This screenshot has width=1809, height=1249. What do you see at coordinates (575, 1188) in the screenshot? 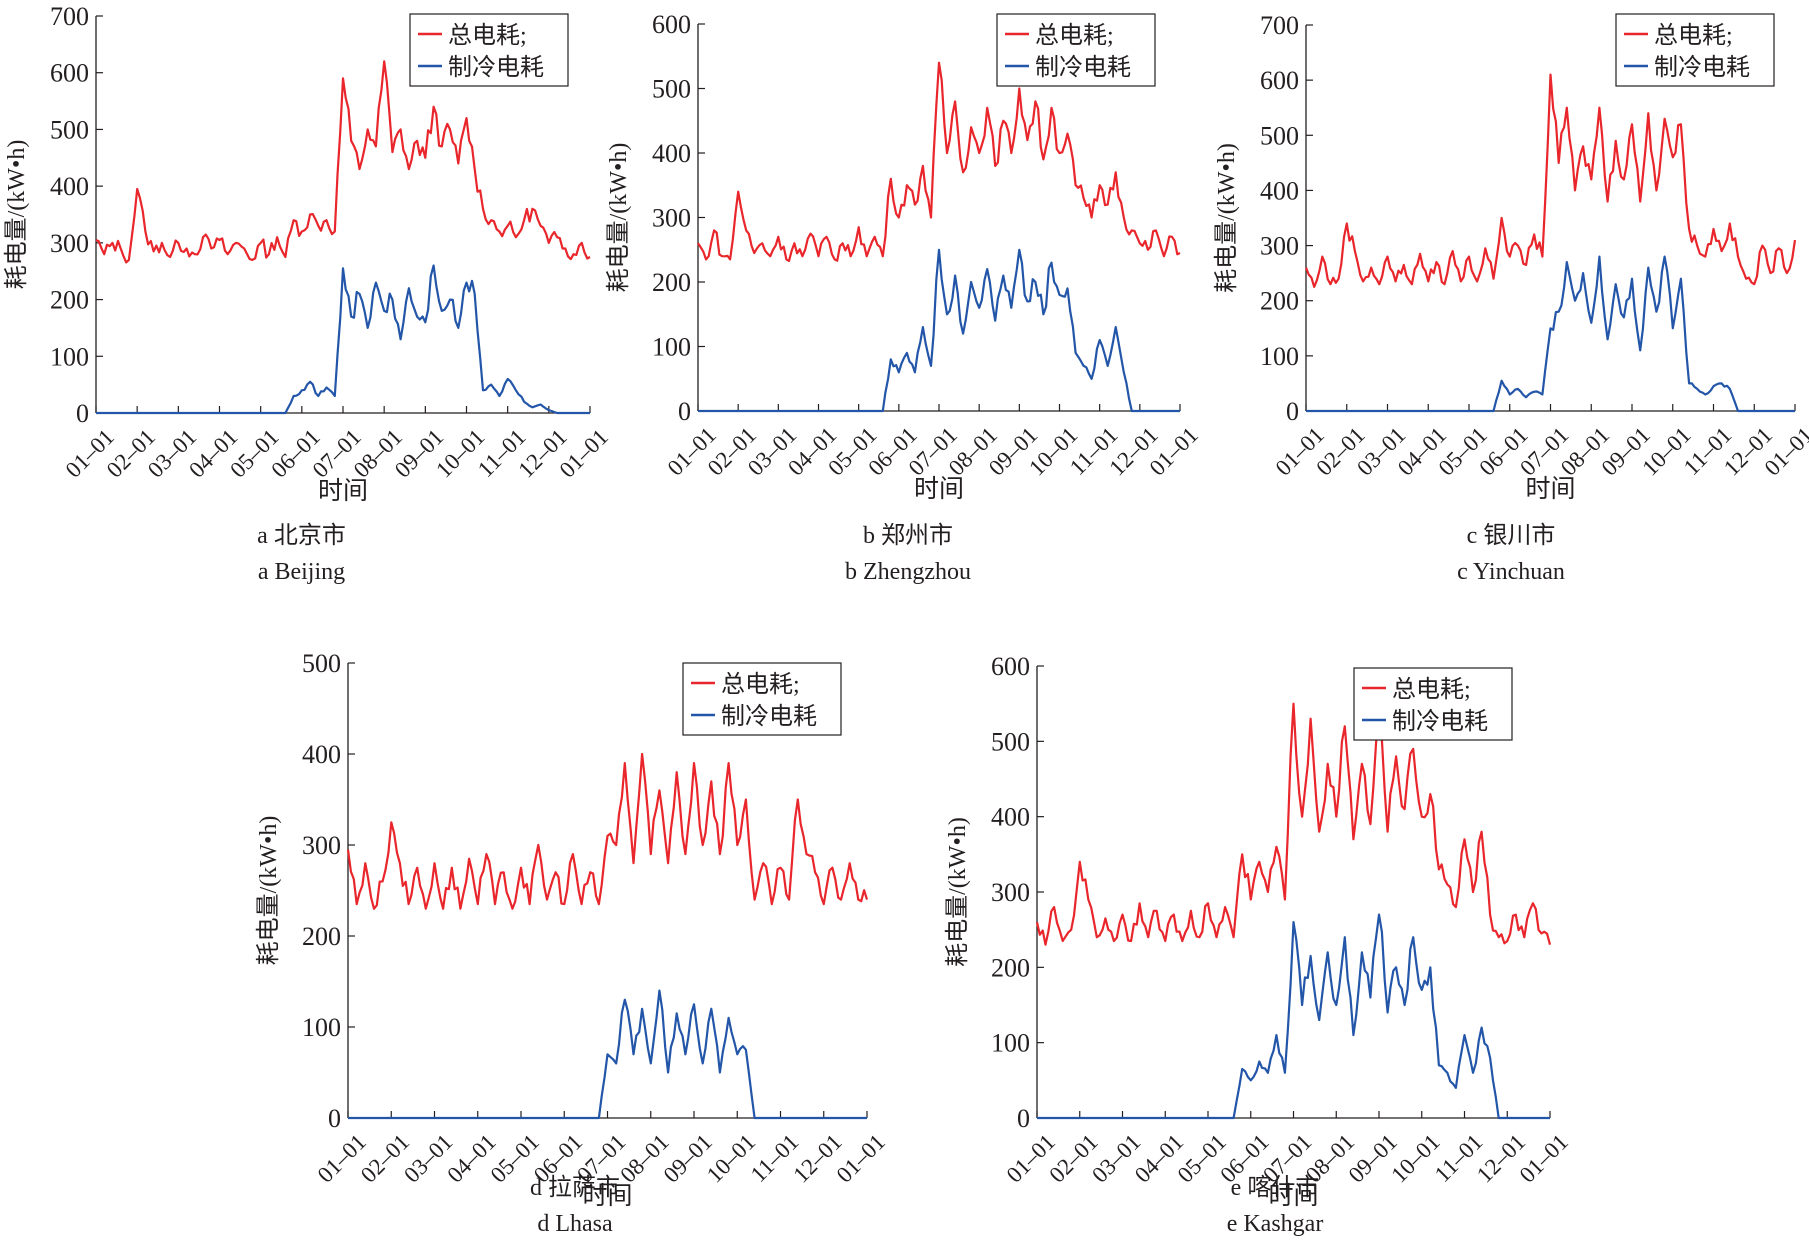
I see `caption-cn: d 拉萨市` at bounding box center [575, 1188].